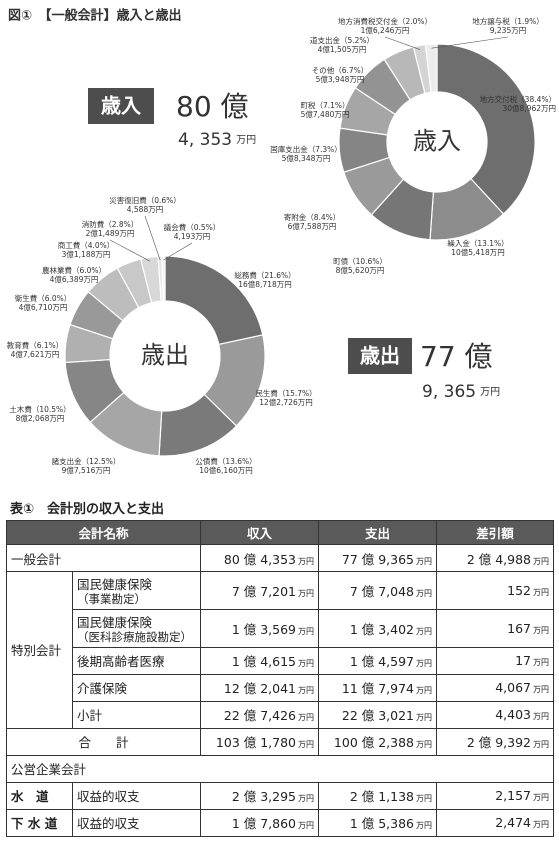 This screenshot has width=559, height=842. What do you see at coordinates (136, 660) in the screenshot?
I see `row-label: 後期高齢者医療` at bounding box center [136, 660].